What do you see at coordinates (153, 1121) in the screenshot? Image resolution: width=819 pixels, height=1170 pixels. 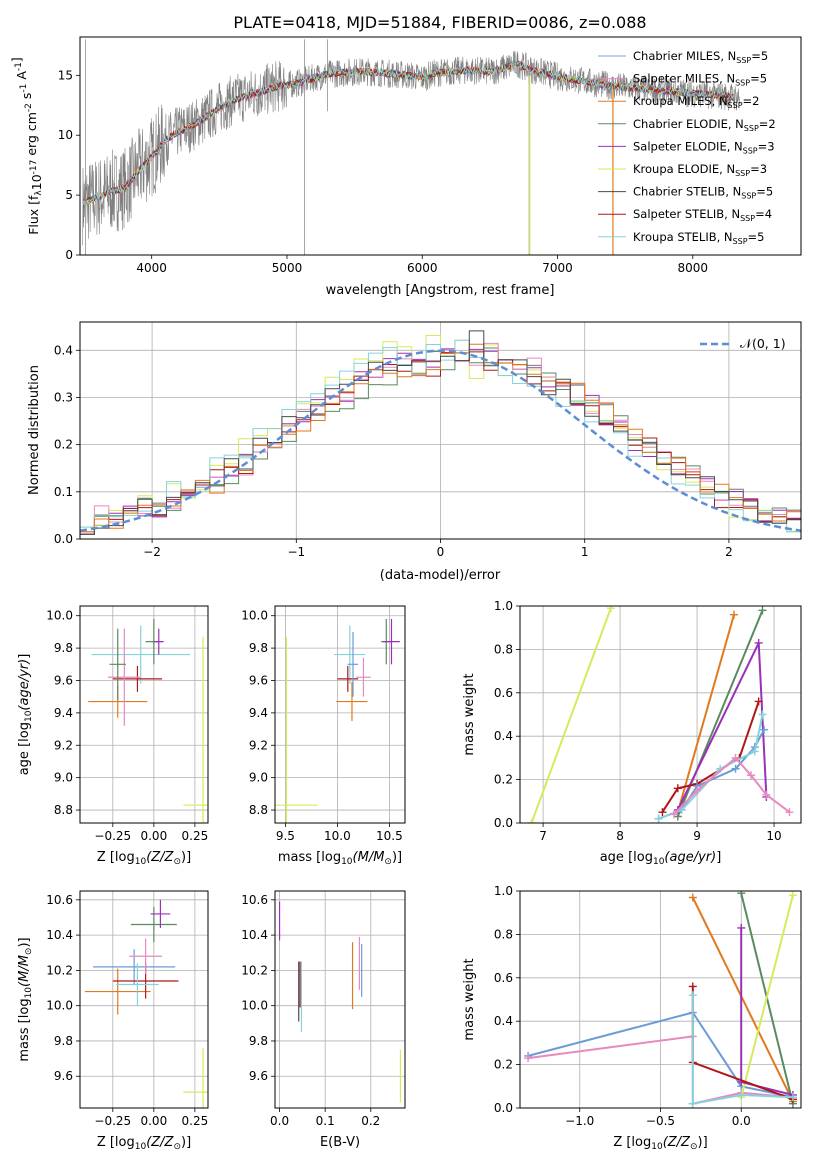 I see `x-tick-label: 0.00` at bounding box center [153, 1121].